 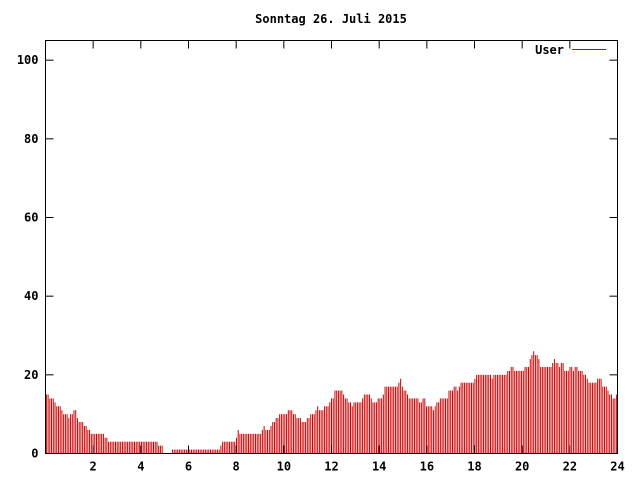 What do you see at coordinates (522, 467) in the screenshot?
I see `x-tick-label: 20` at bounding box center [522, 467].